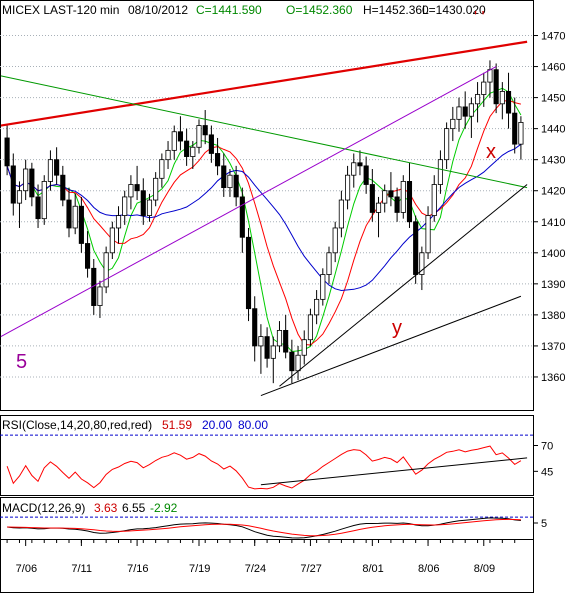 The width and height of the screenshot is (576, 594). I want to click on support-line-upper, so click(403, 285).